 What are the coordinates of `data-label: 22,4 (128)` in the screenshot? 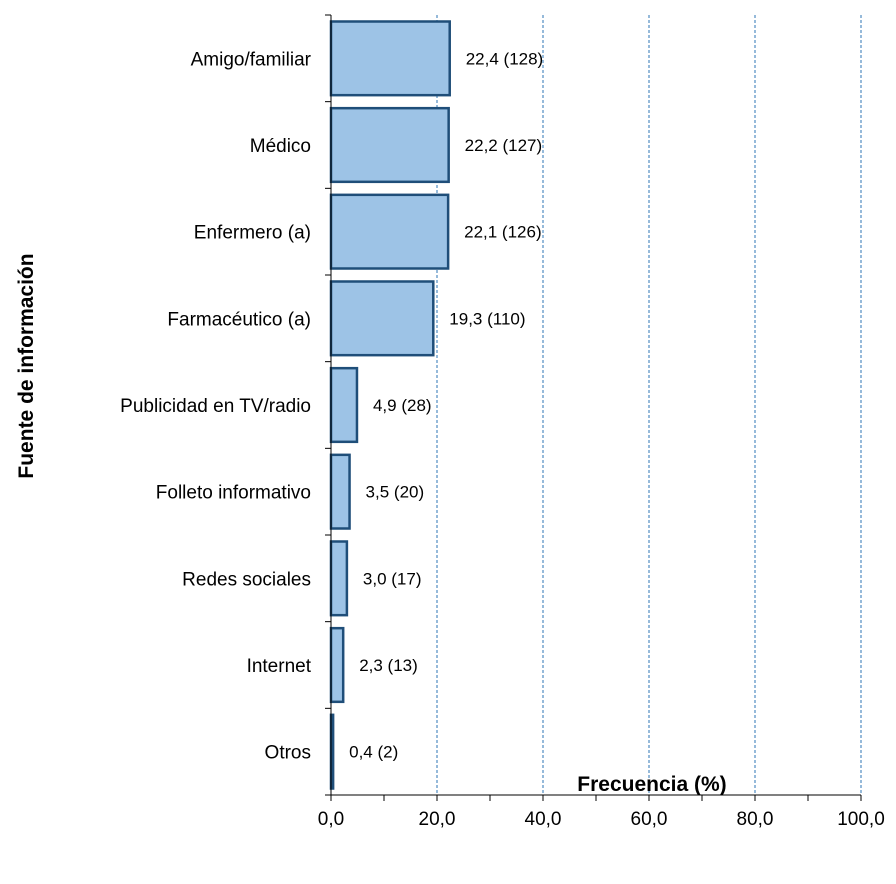 It's located at (504, 58).